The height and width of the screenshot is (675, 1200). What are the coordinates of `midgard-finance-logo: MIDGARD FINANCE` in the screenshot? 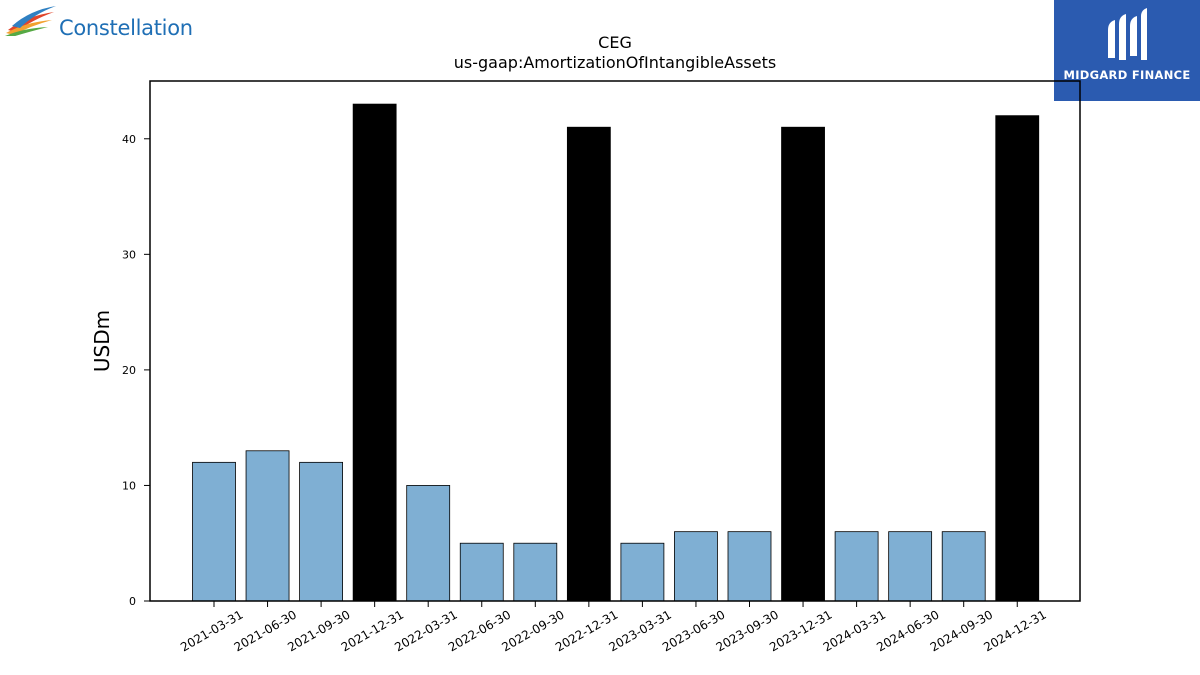 It's located at (1127, 50).